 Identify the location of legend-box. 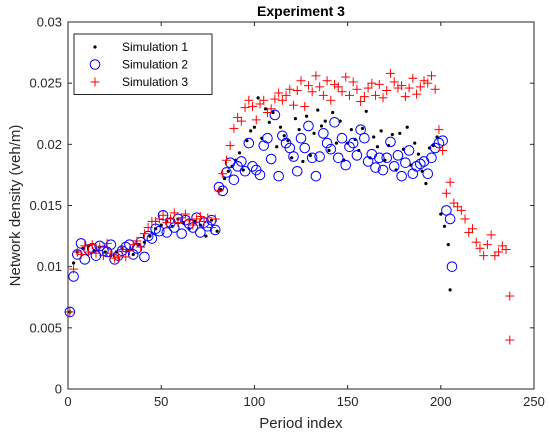
(143, 64).